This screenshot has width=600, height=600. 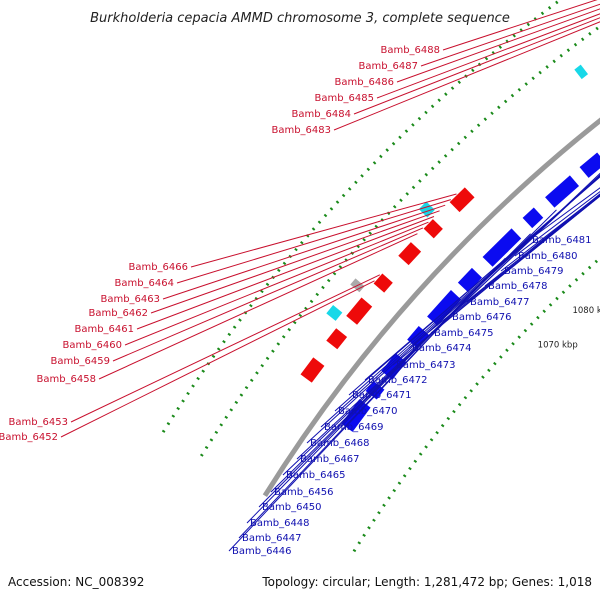 What do you see at coordinates (301, 130) in the screenshot?
I see `gene-label: Bamb_6483` at bounding box center [301, 130].